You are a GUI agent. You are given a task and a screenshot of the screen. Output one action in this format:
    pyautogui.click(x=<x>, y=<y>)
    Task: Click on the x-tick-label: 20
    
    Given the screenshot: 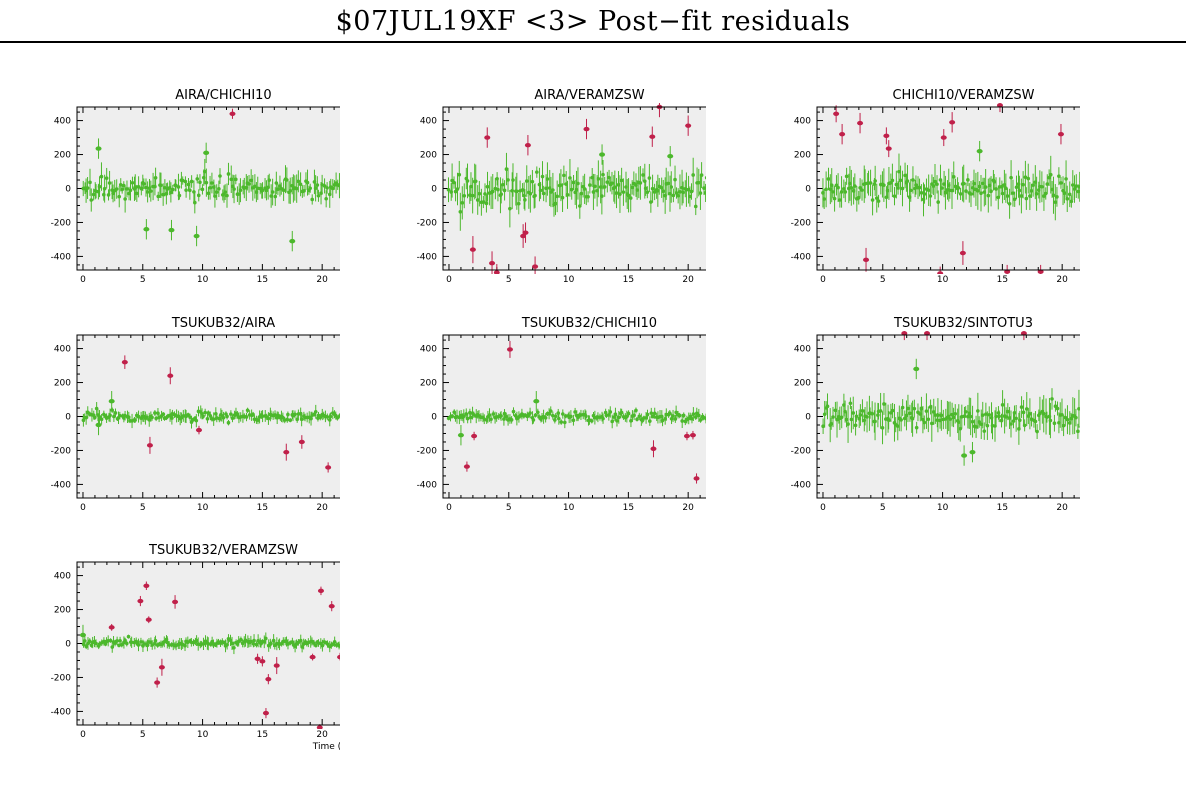 What is the action you would take?
    pyautogui.click(x=322, y=278)
    